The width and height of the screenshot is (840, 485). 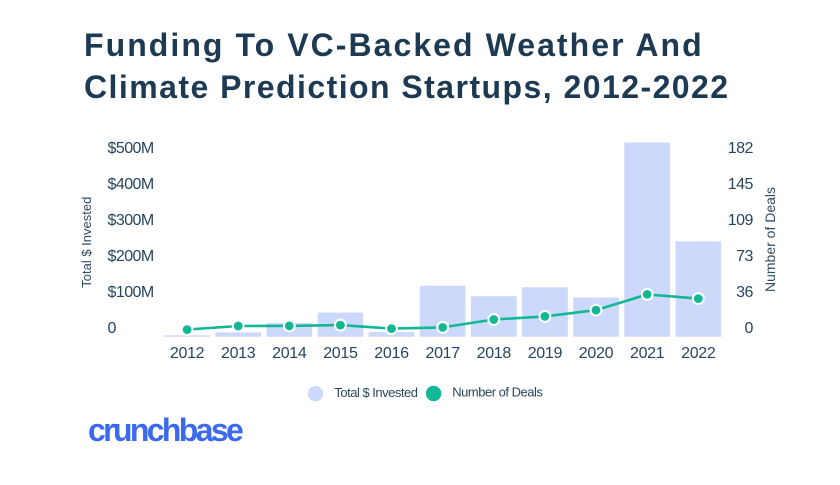 What do you see at coordinates (545, 353) in the screenshot?
I see `svg-text: 2019` at bounding box center [545, 353].